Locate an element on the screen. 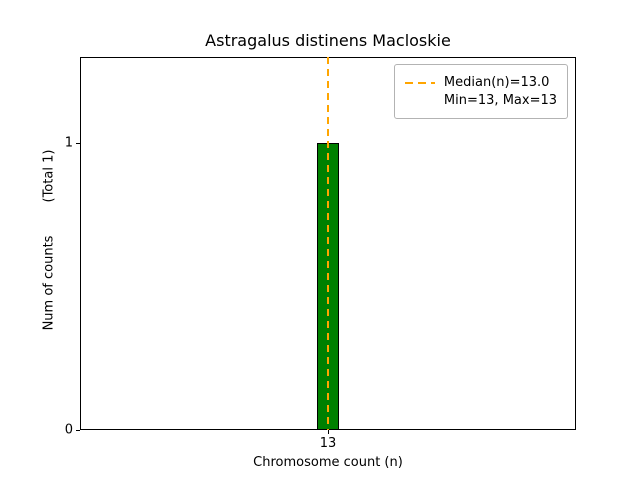 This screenshot has height=480, width=640. median-dashed-line-icon is located at coordinates (419, 82).